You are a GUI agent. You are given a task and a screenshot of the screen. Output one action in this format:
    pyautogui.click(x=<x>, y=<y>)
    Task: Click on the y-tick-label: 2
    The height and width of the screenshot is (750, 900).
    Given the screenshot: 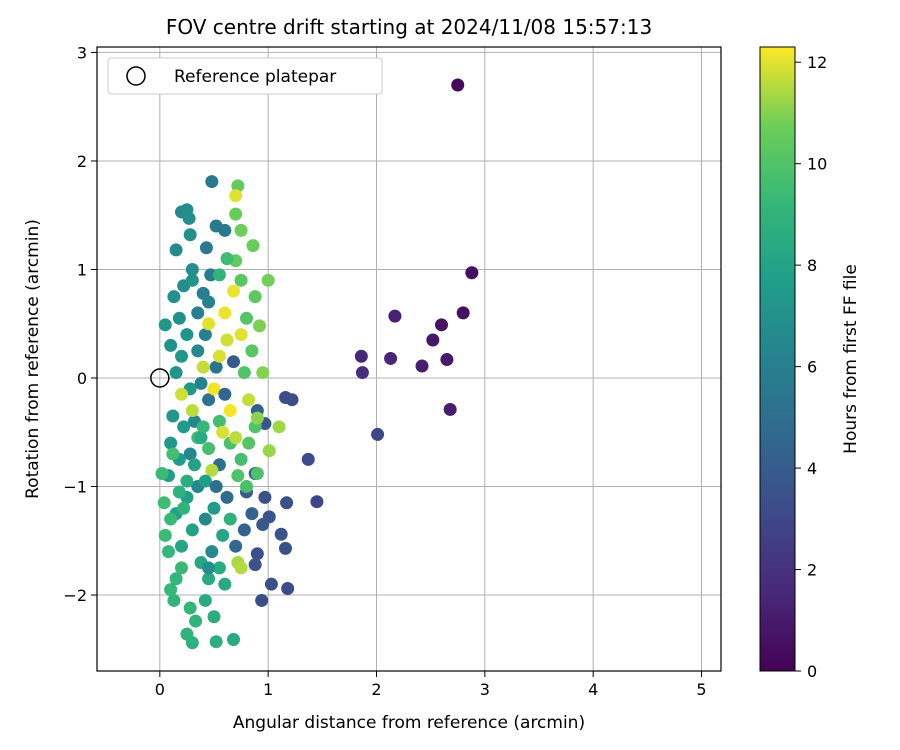 What is the action you would take?
    pyautogui.click(x=82, y=161)
    